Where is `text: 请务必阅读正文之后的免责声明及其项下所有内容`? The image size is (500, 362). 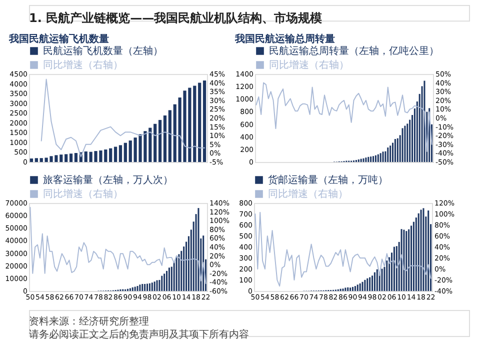 text: 请务必阅读正文之后的免责声明及其项下所有内容 is located at coordinates (139, 334).